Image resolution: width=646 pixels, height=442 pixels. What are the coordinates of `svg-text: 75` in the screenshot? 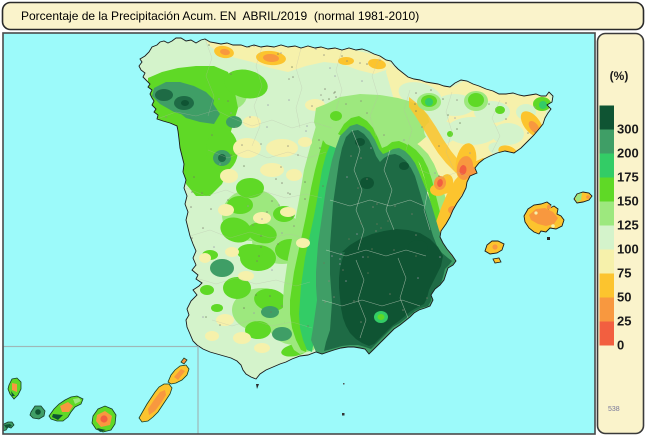 It's located at (624, 273).